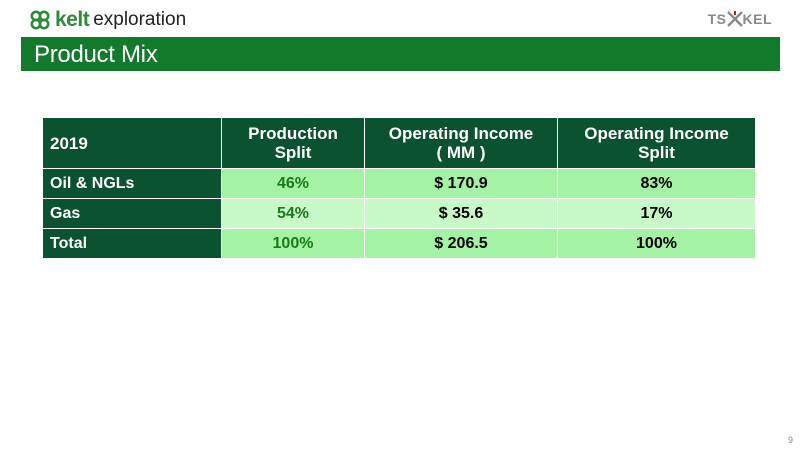 The height and width of the screenshot is (450, 800). What do you see at coordinates (40, 20) in the screenshot?
I see `celtic-knot-icon` at bounding box center [40, 20].